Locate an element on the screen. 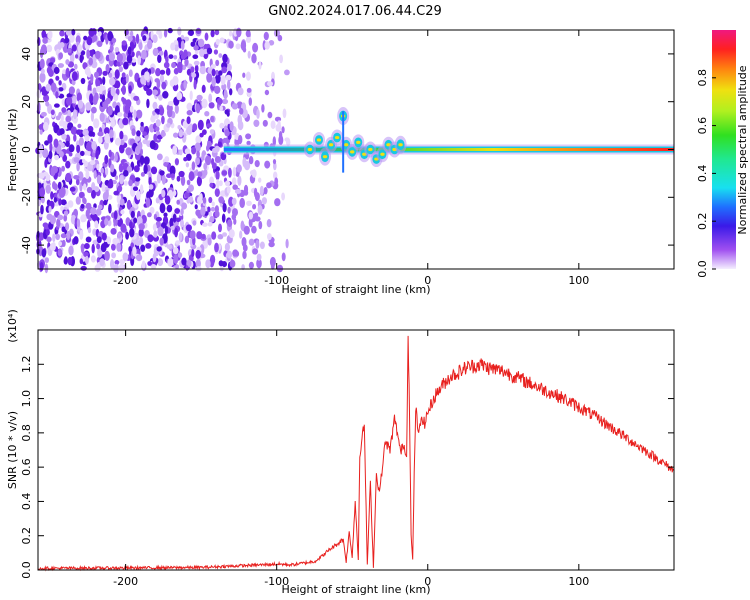 The height and width of the screenshot is (600, 750). spectrogram-y-tick-label: -20 is located at coordinates (26, 197).